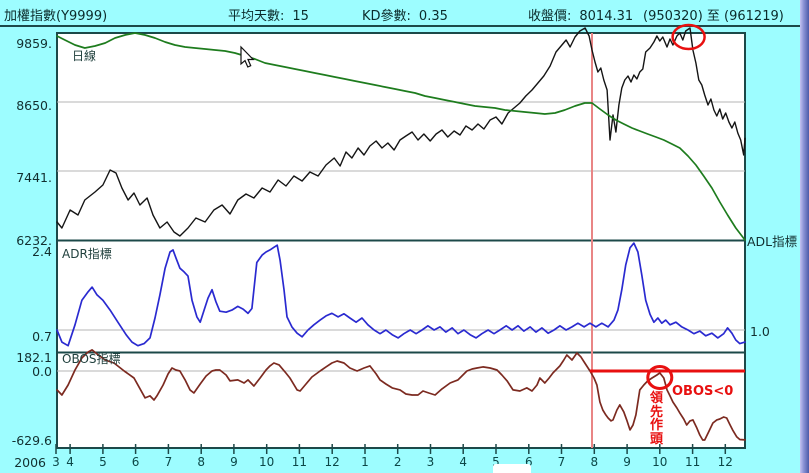  Describe the element at coordinates (42, 336) in the screenshot. I see `adr-ytick-bottom: 0.7` at that location.